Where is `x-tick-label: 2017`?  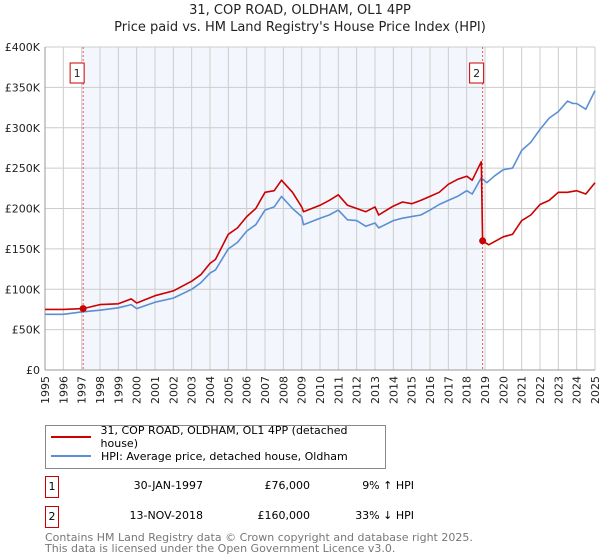
x-tick-label: 2017 is located at coordinates (448, 390).